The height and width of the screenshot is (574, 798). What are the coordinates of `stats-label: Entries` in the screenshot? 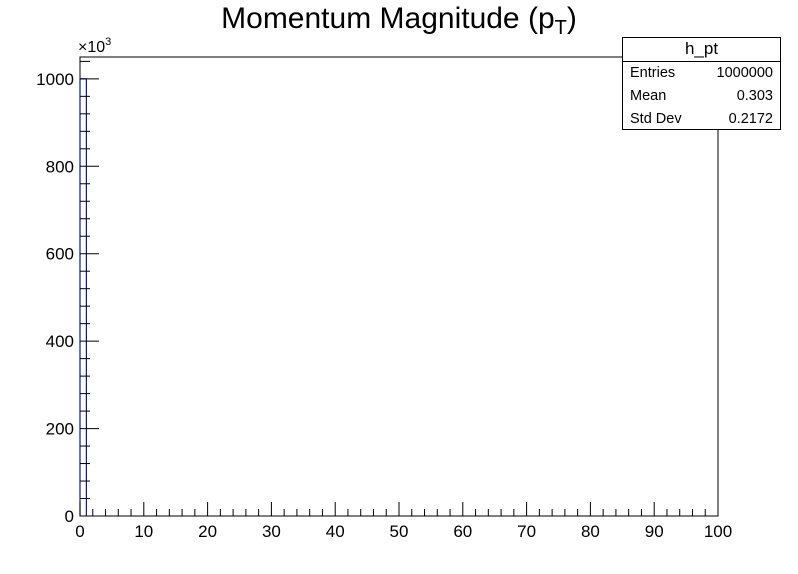 It's located at (653, 73).